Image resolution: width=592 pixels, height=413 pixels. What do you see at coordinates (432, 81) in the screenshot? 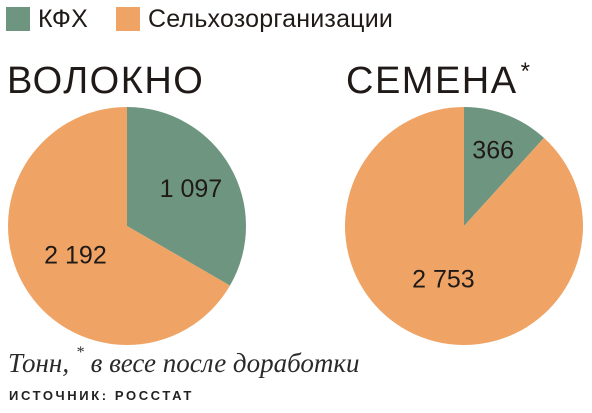
I see `chart-title-seeds-text: СЕМЕНА` at bounding box center [432, 81].